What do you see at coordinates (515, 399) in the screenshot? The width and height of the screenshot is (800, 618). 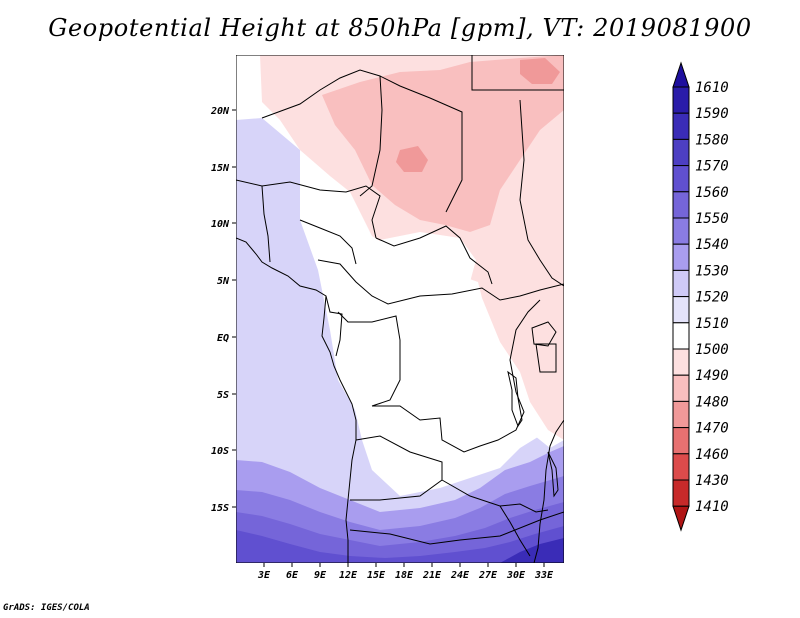 I see `lake-tanganyika` at bounding box center [515, 399].